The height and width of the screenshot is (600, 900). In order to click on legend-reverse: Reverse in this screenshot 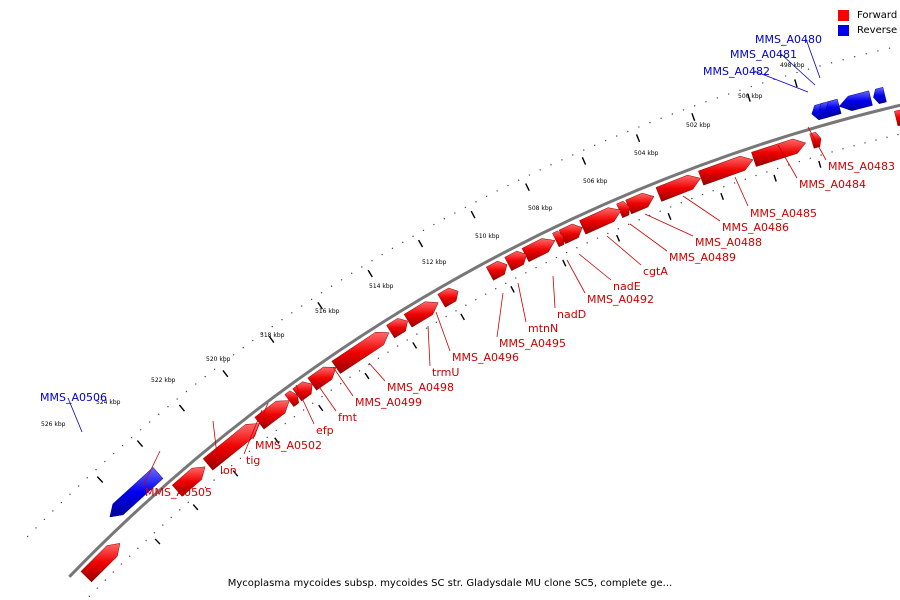, I will do `click(867, 30)`.